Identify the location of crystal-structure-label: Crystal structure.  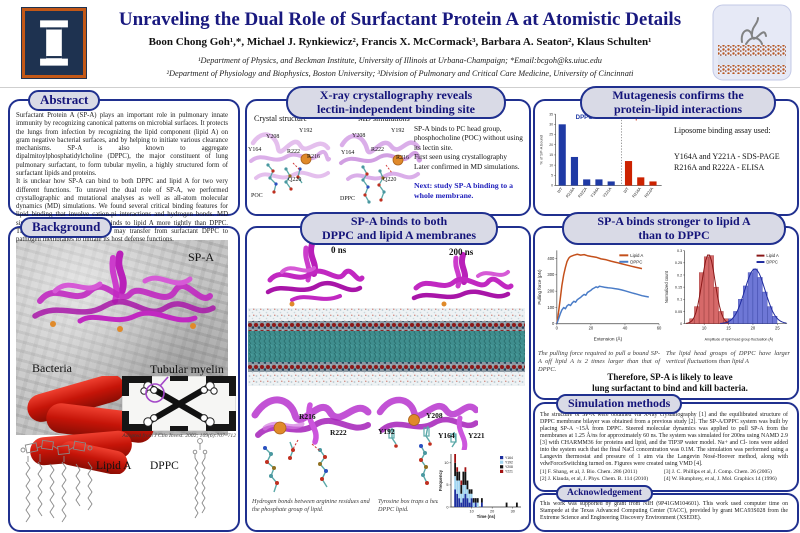
(281, 118).